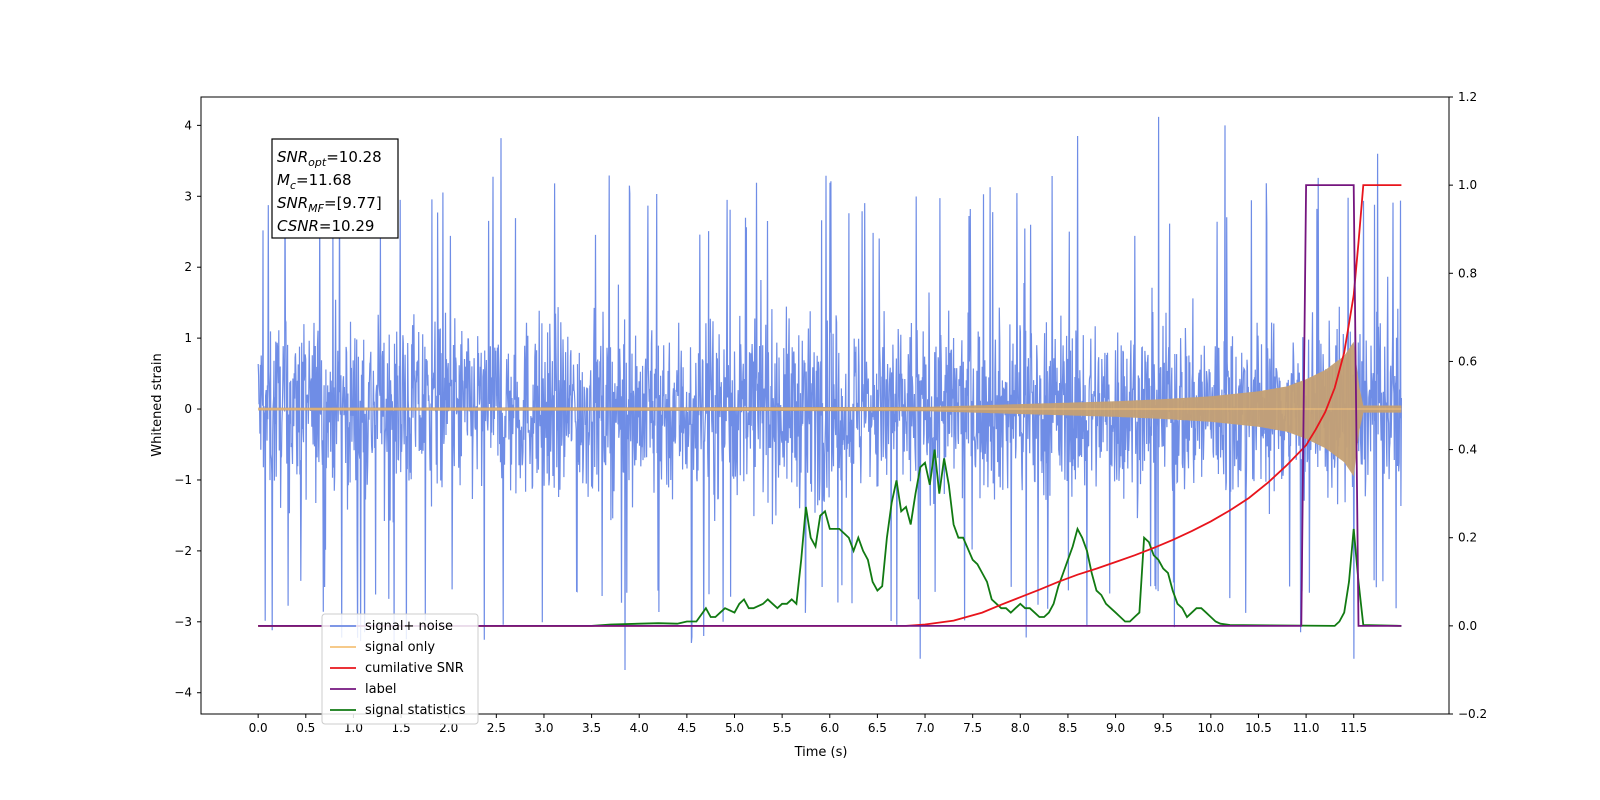 The width and height of the screenshot is (1600, 800). Describe the element at coordinates (1067, 728) in the screenshot. I see `x-tick-label: 8.5` at that location.